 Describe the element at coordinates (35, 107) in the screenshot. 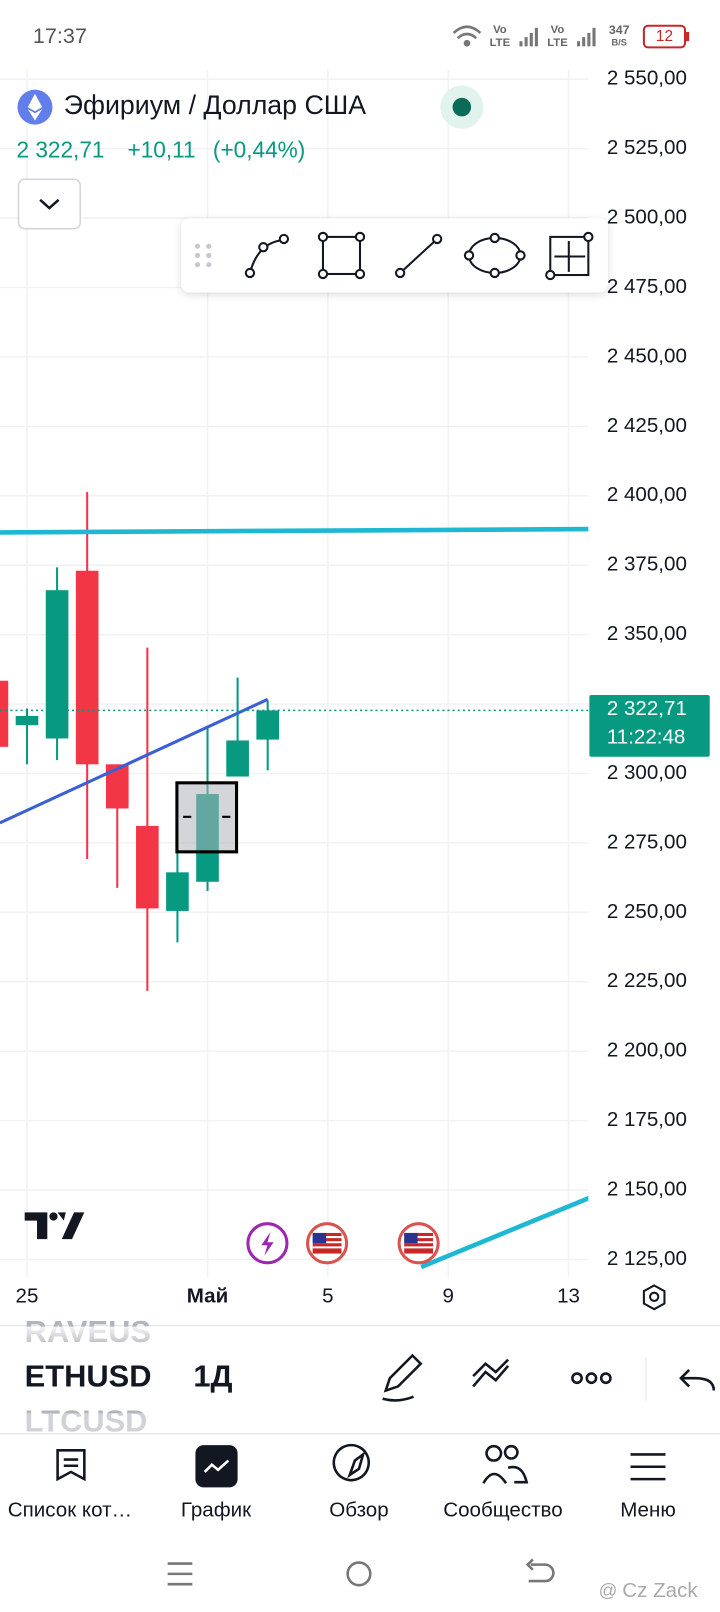

I see `eth-glyph` at that location.